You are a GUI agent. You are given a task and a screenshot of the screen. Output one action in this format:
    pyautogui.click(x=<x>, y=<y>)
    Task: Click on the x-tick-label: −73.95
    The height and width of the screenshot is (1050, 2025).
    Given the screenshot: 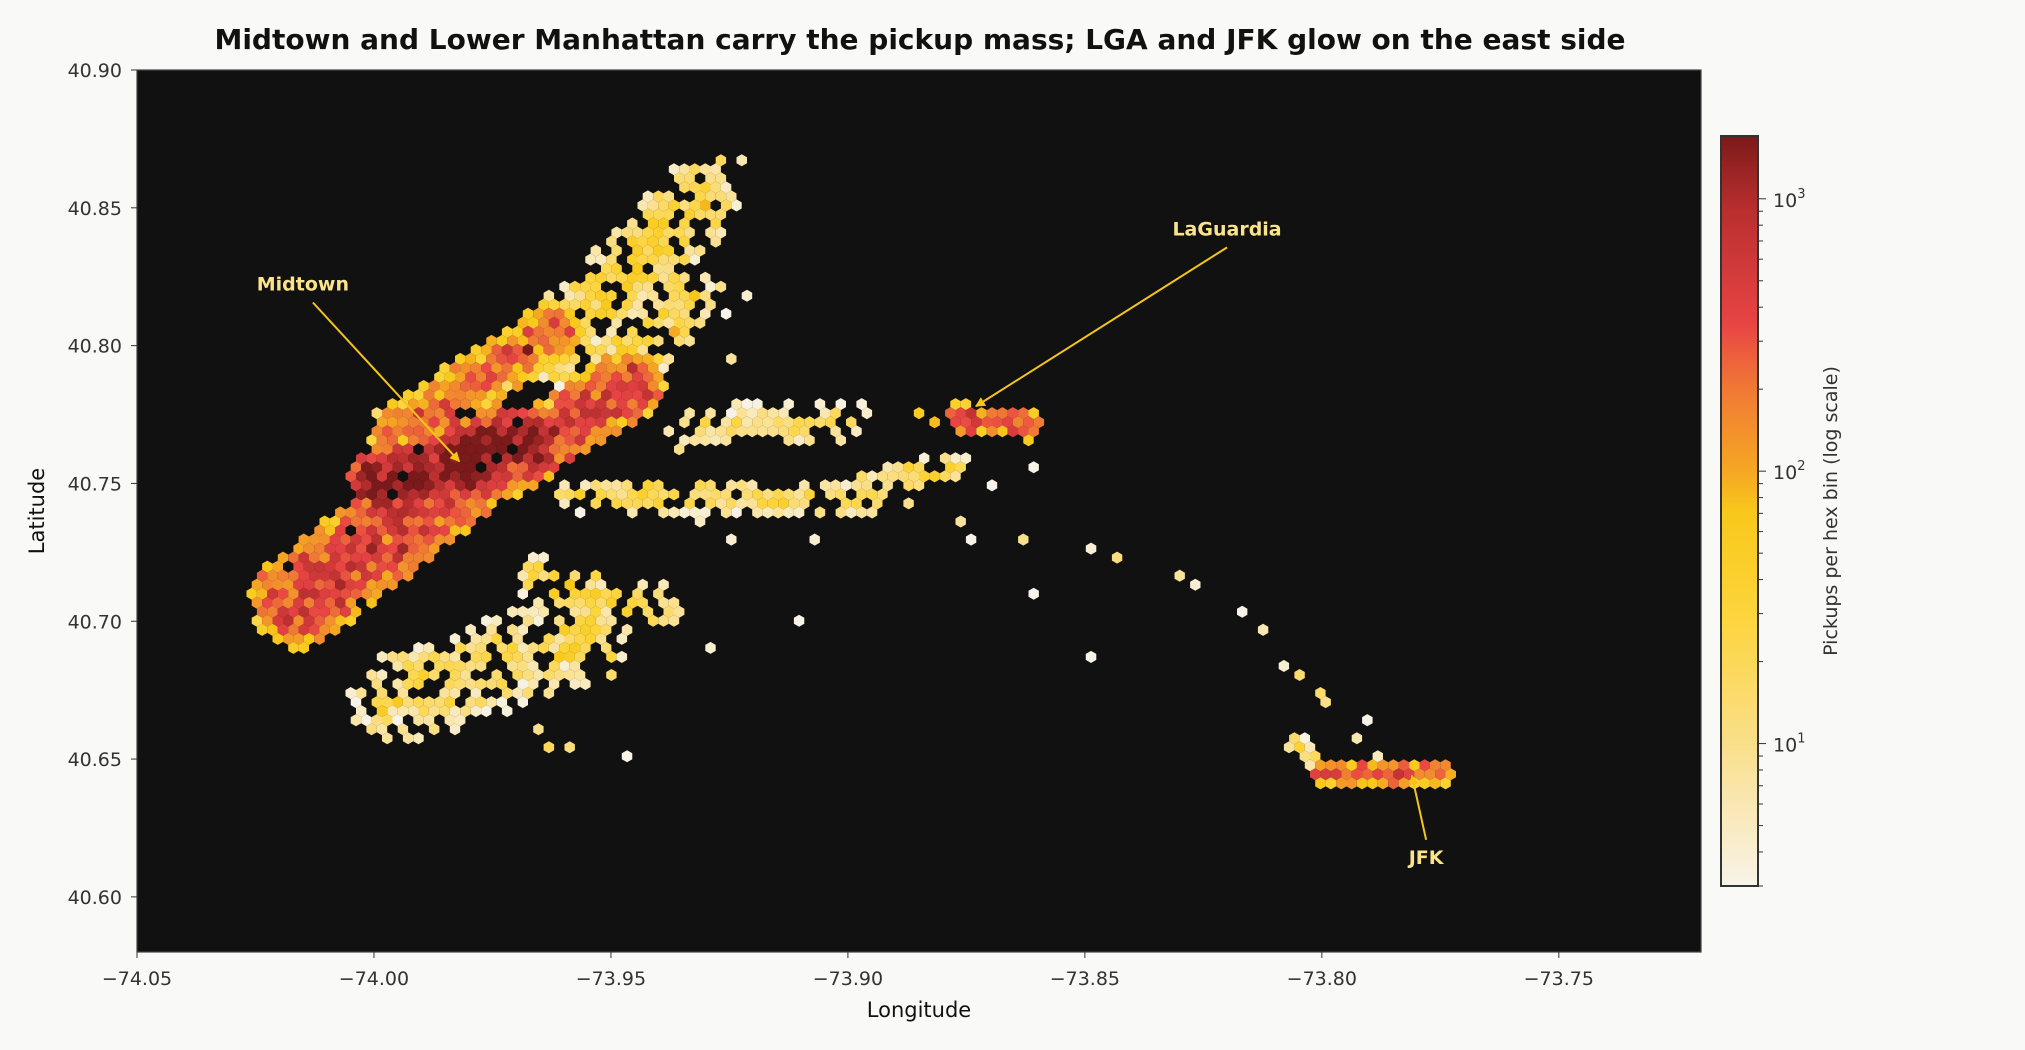 What is the action you would take?
    pyautogui.click(x=611, y=979)
    